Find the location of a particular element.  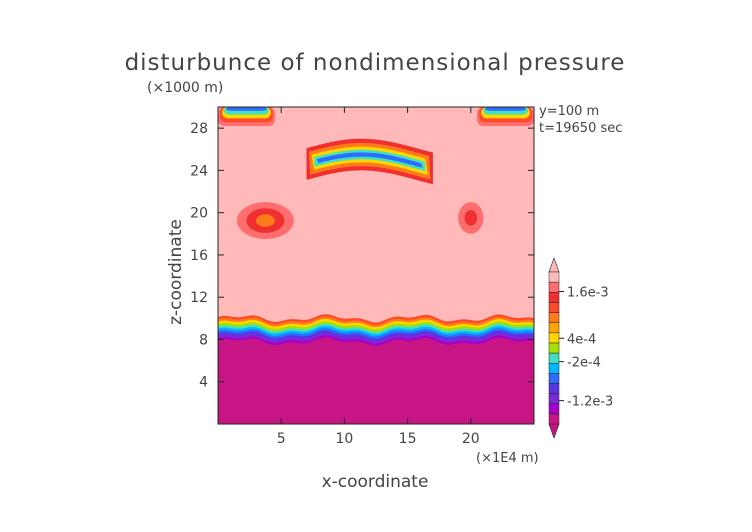

y-tick-label: 16 is located at coordinates (199, 256).